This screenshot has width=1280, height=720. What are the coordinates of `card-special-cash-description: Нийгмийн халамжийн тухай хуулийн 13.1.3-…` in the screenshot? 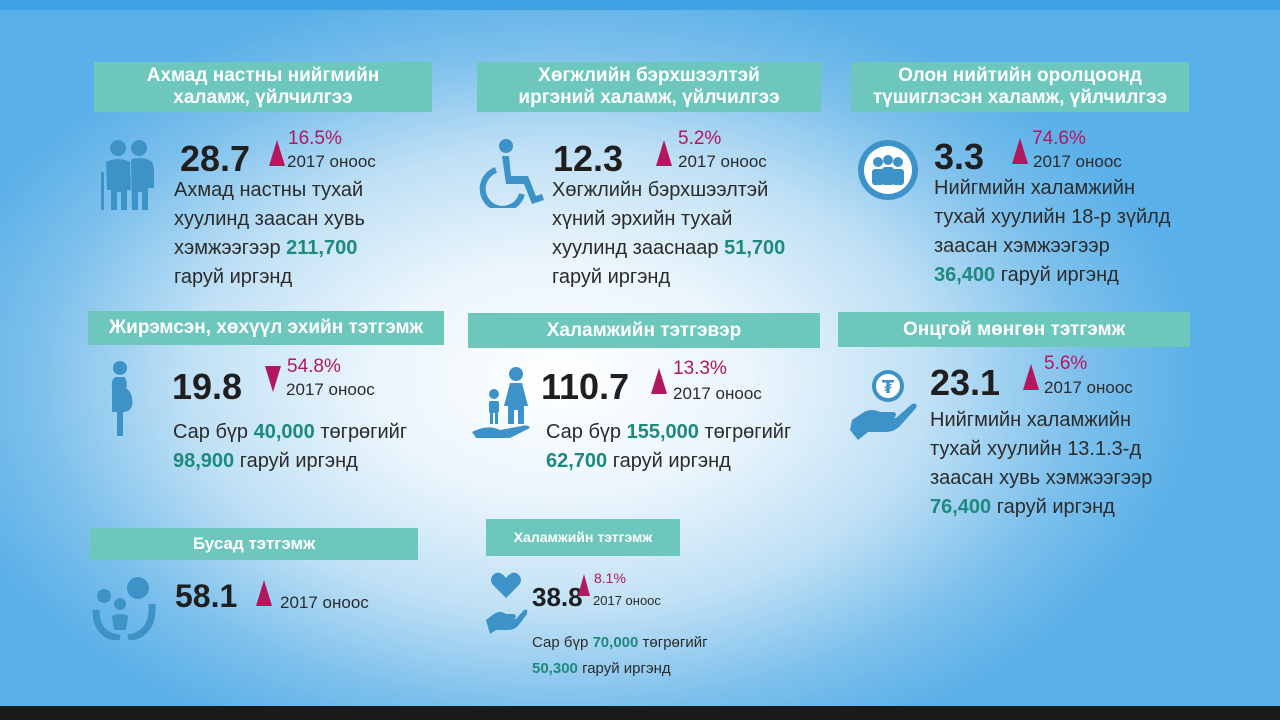 It's located at (1041, 464).